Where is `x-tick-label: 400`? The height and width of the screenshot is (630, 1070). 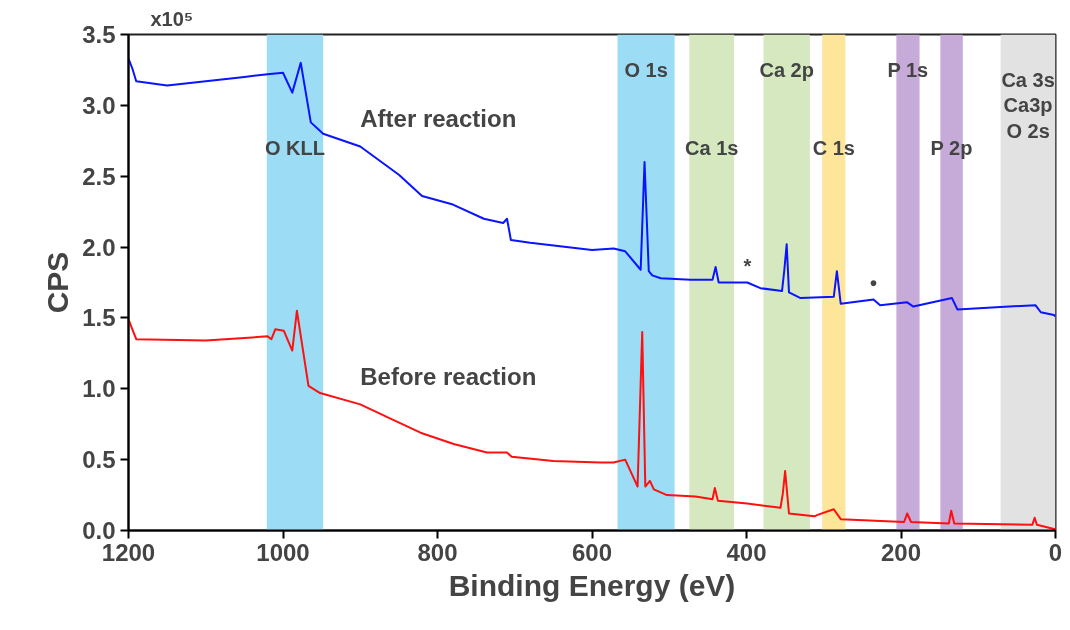 x-tick-label: 400 is located at coordinates (746, 552).